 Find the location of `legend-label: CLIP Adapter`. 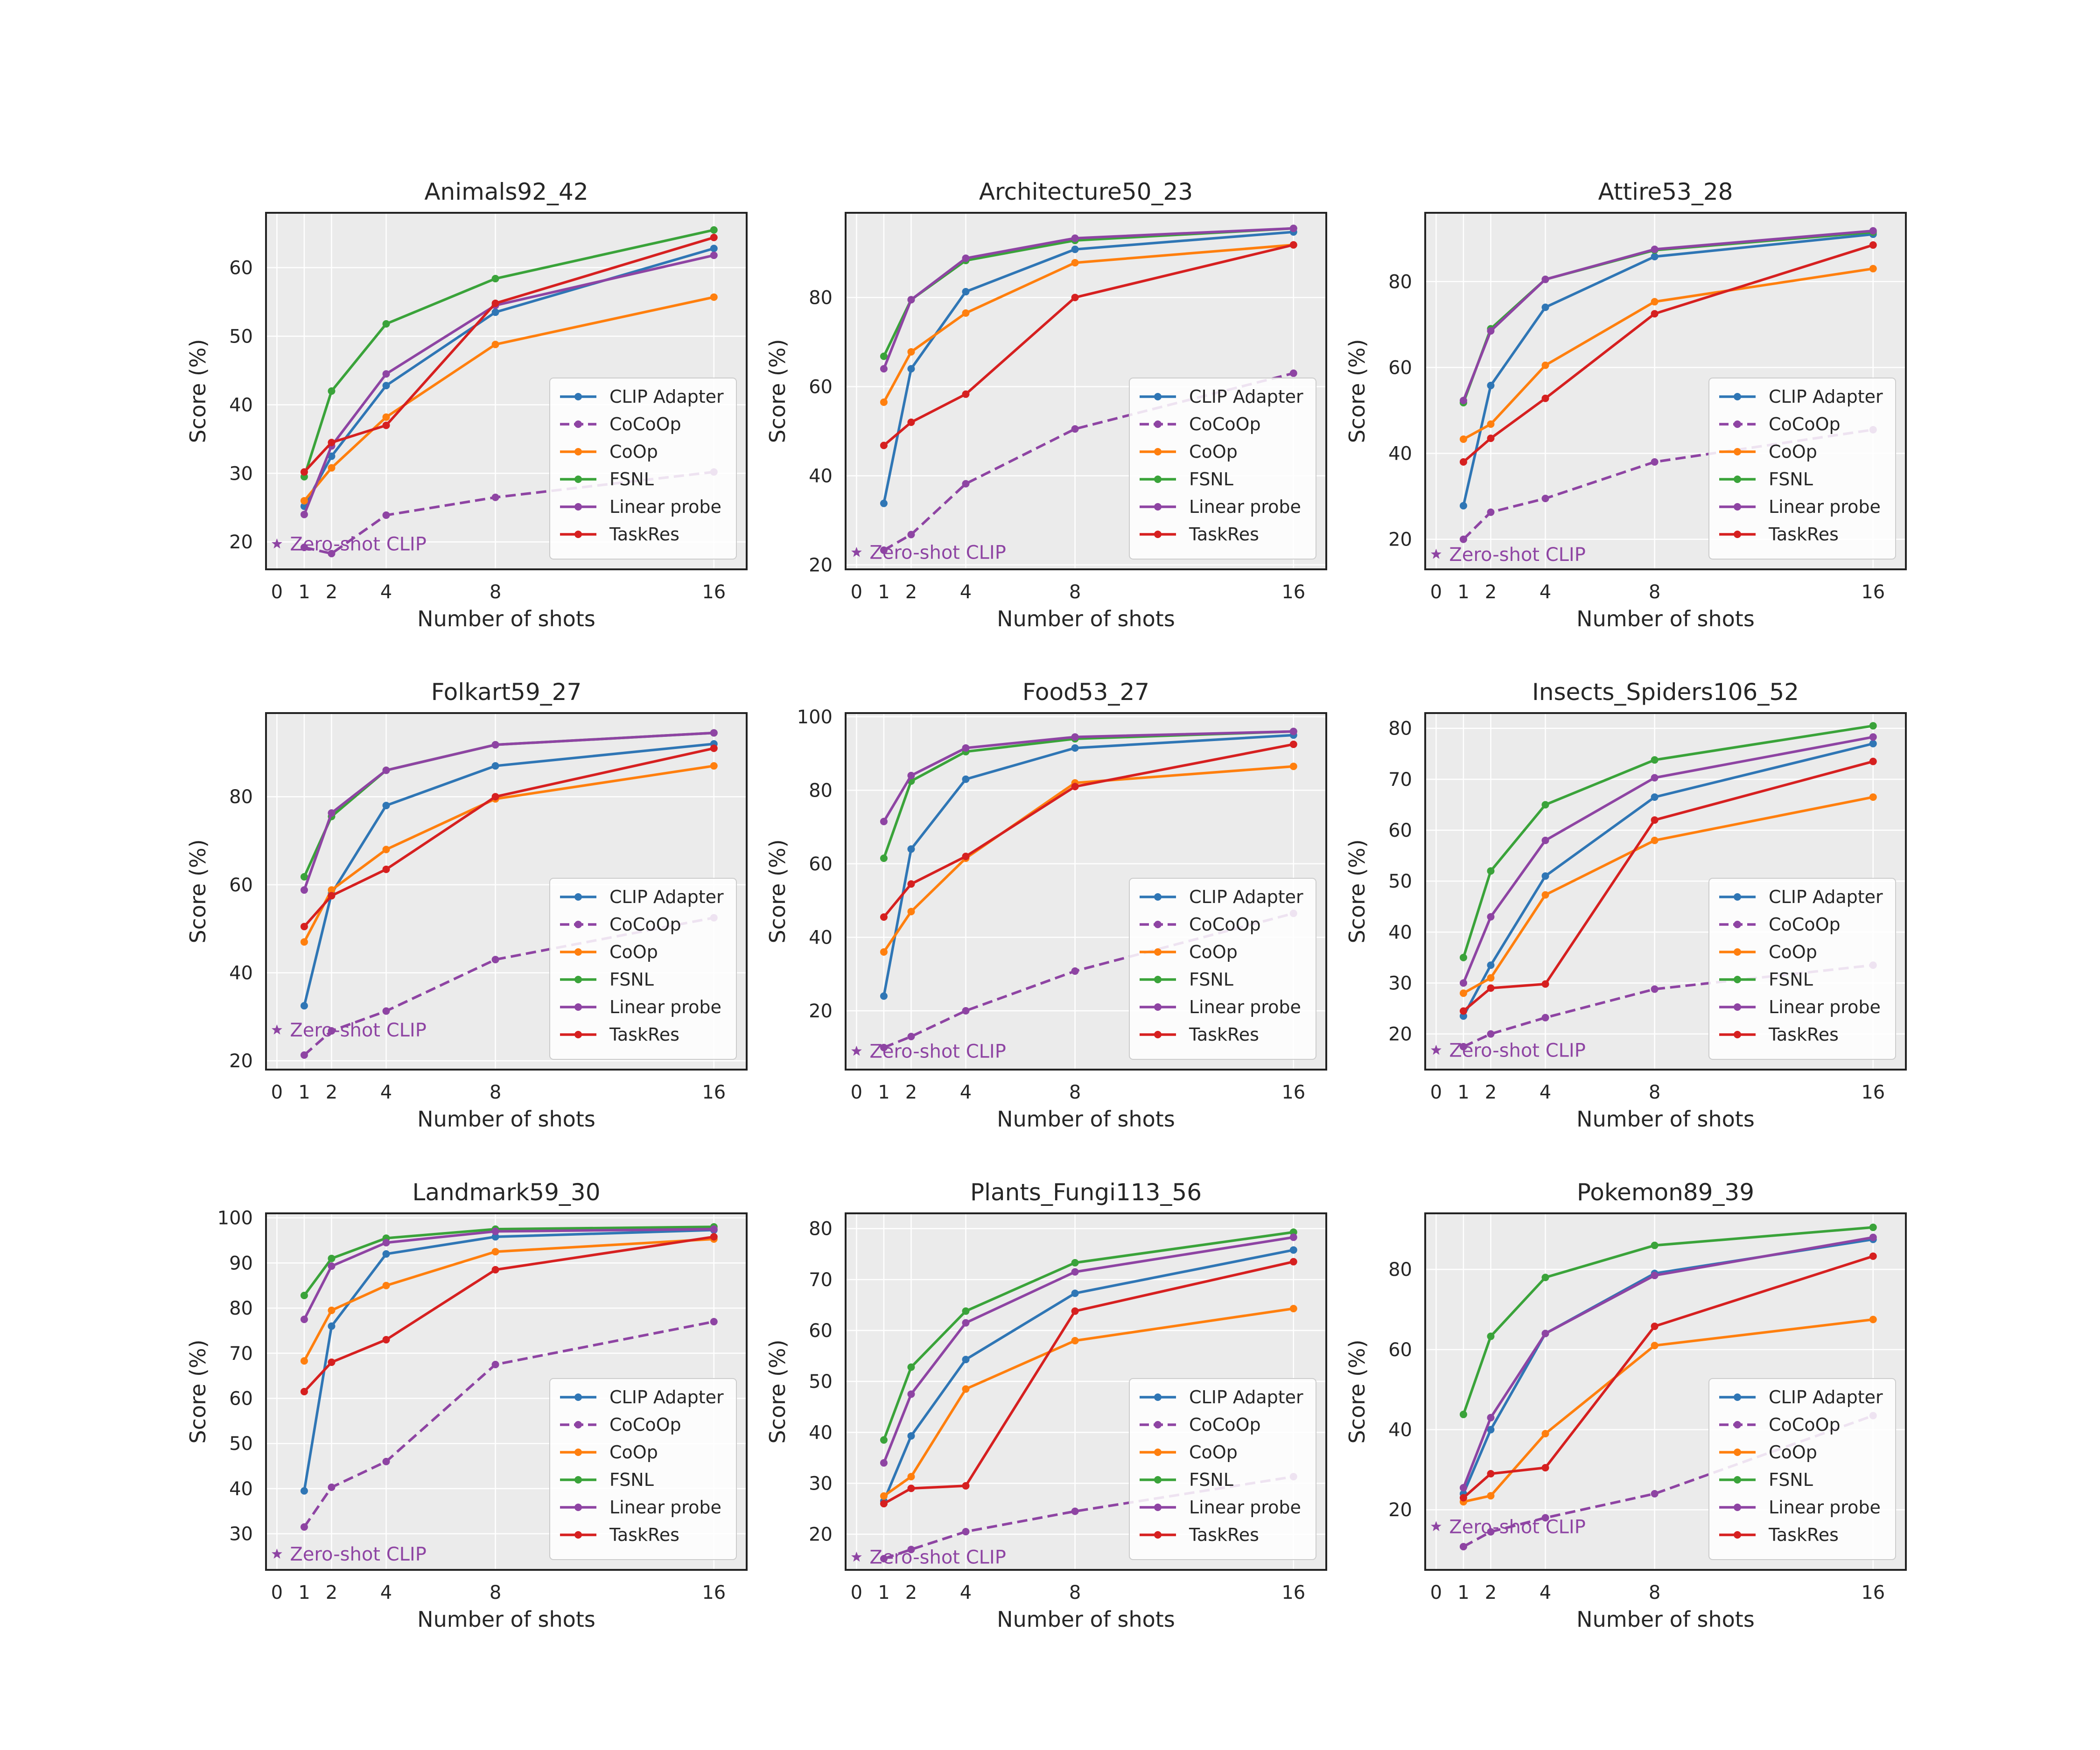

legend-label: CLIP Adapter is located at coordinates (1826, 396).